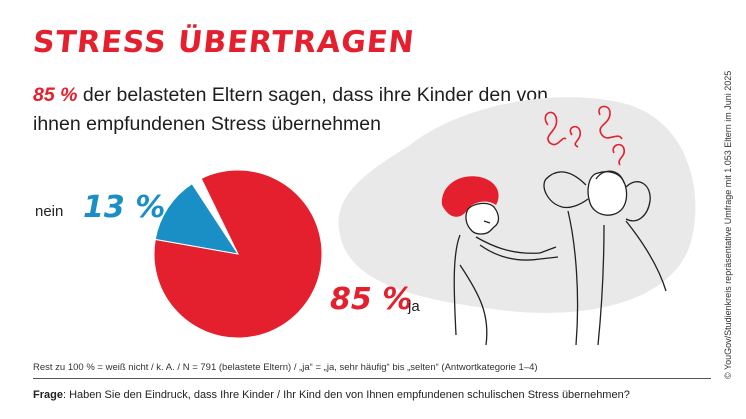  I want to click on page-title: STRESS ÜBERTRAGEN, so click(224, 42).